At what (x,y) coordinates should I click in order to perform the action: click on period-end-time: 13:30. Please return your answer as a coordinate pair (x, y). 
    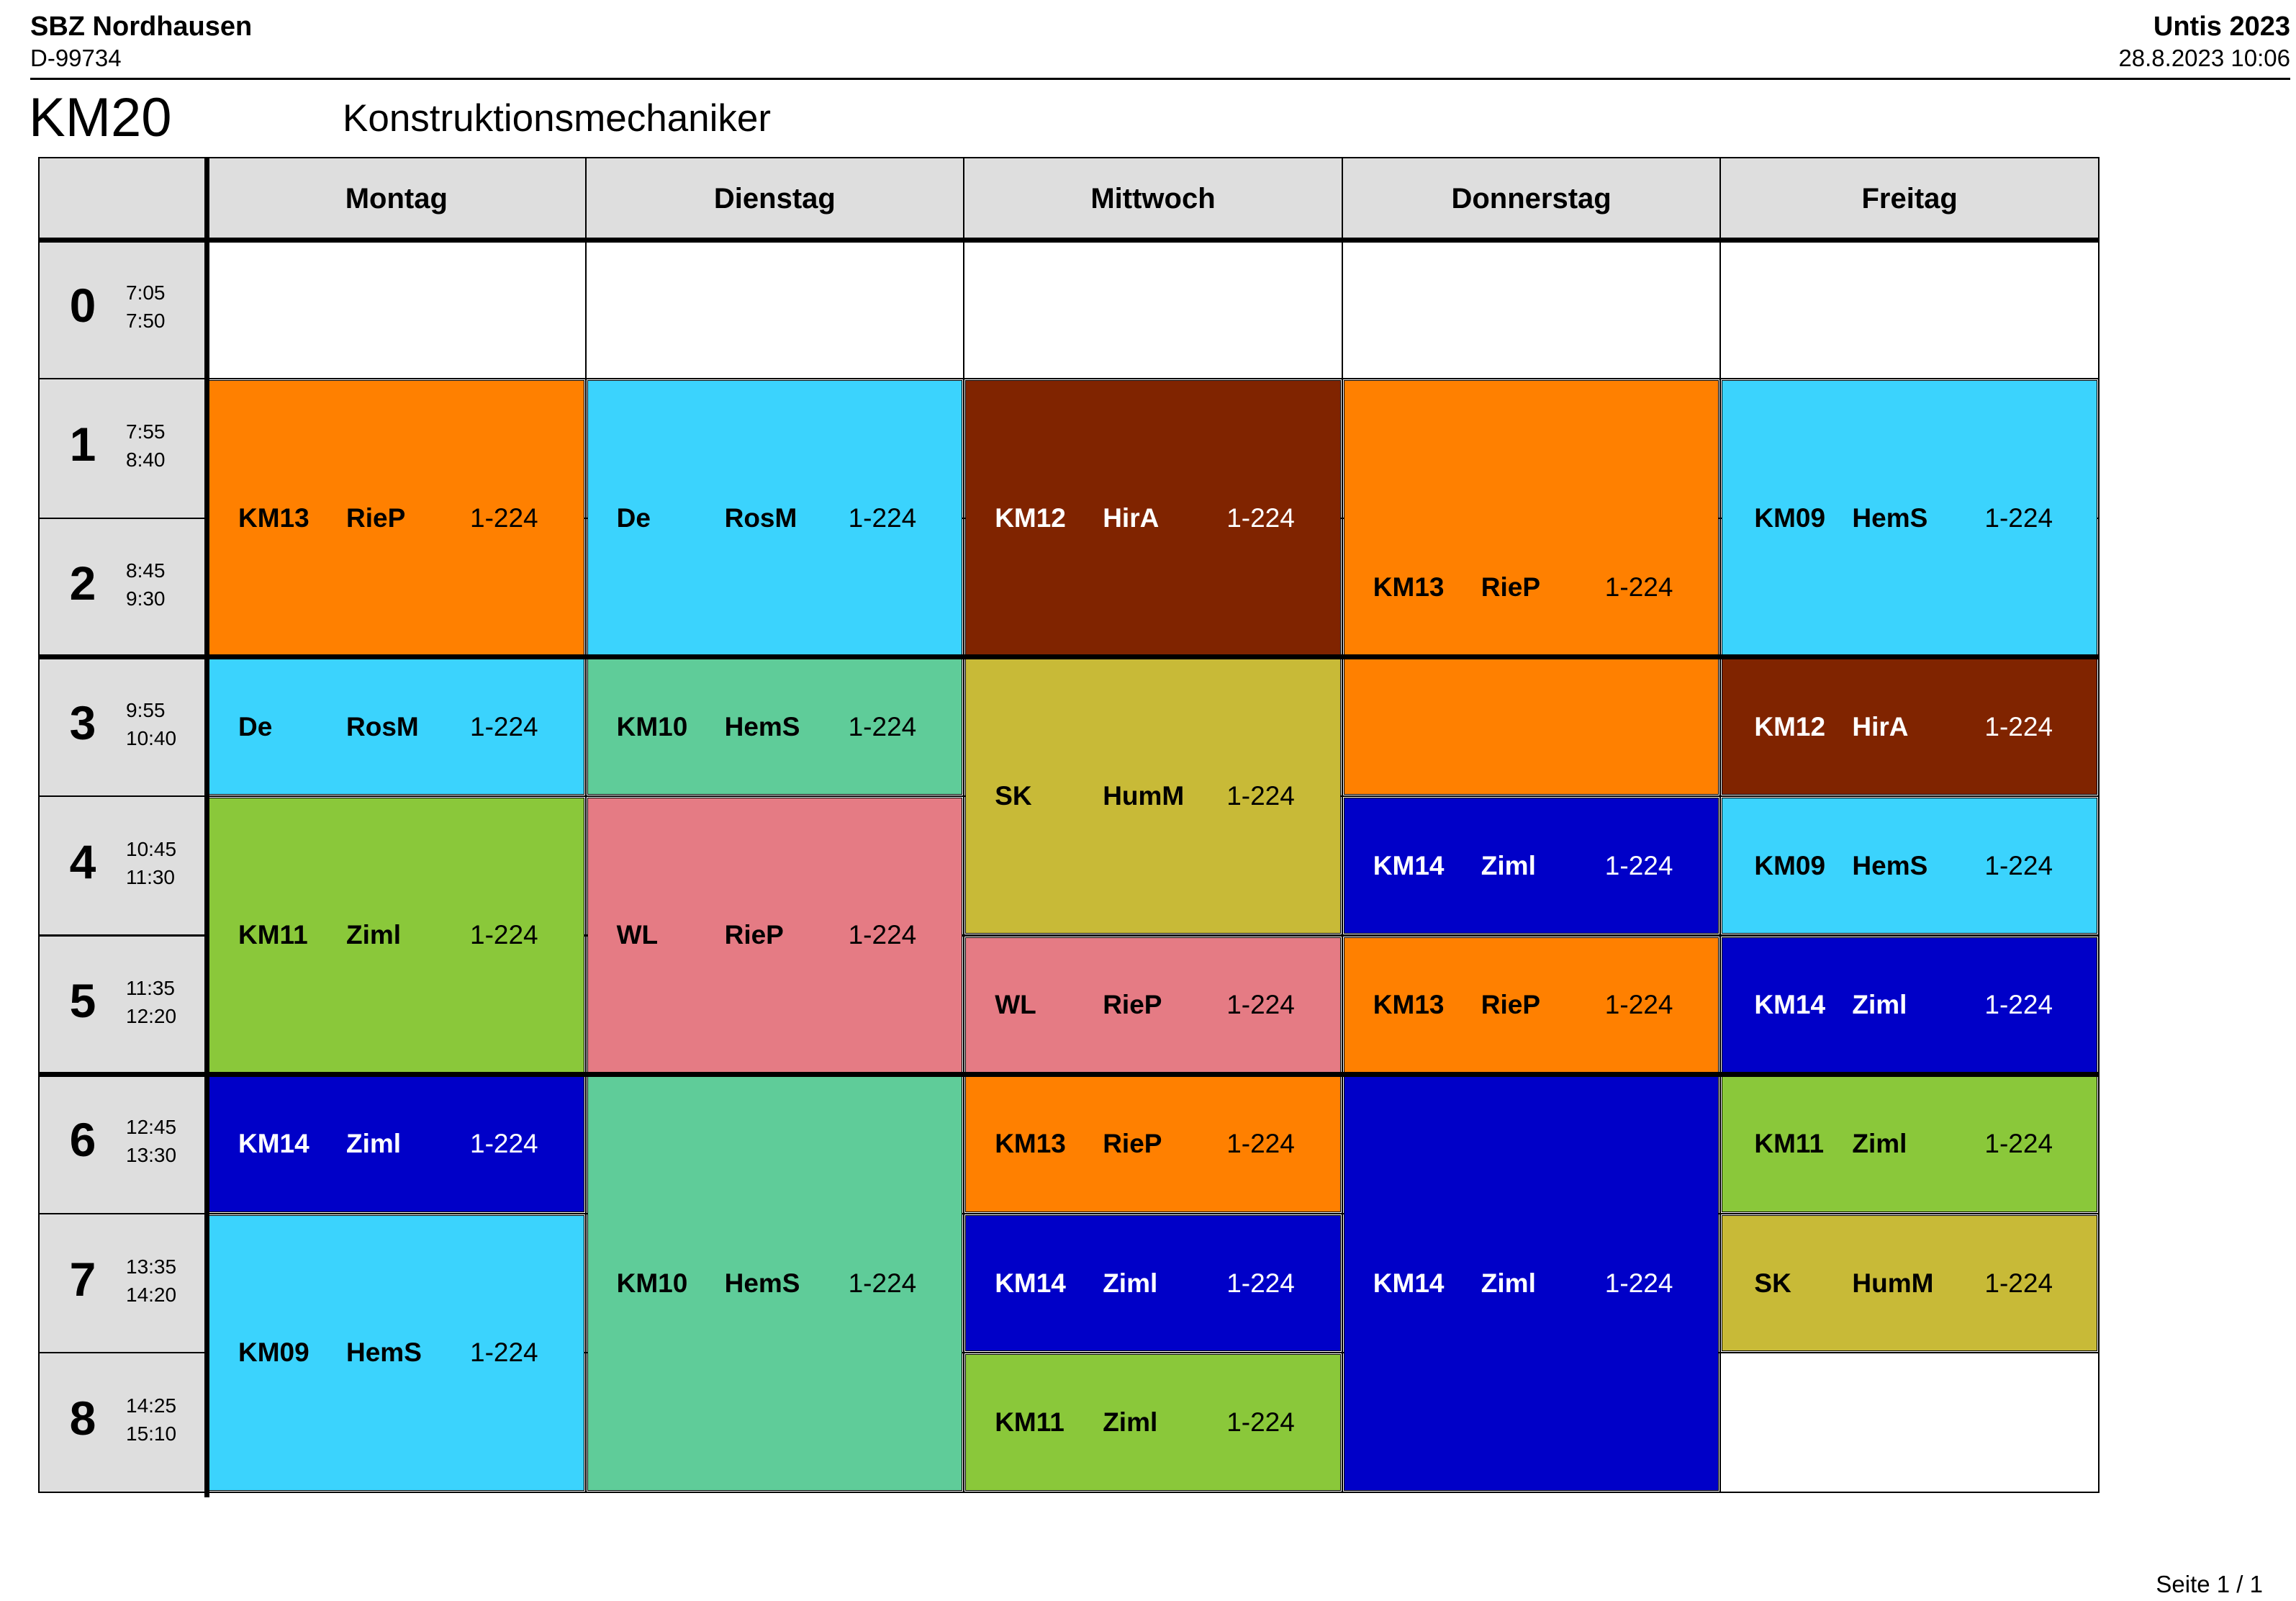
    Looking at the image, I should click on (151, 1155).